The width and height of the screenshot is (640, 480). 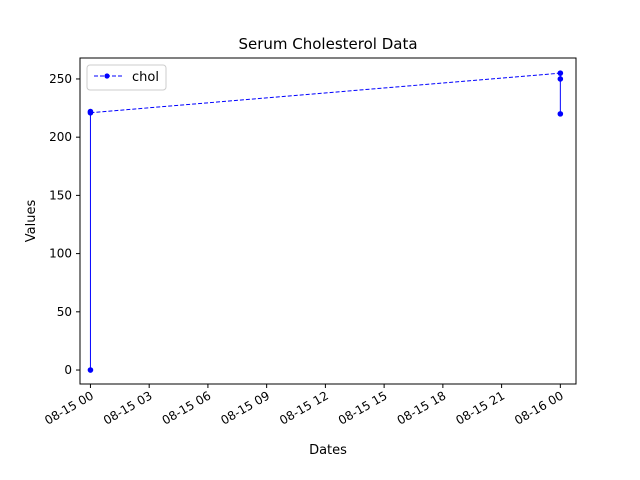 What do you see at coordinates (107, 76) in the screenshot?
I see `legend-marker-sample` at bounding box center [107, 76].